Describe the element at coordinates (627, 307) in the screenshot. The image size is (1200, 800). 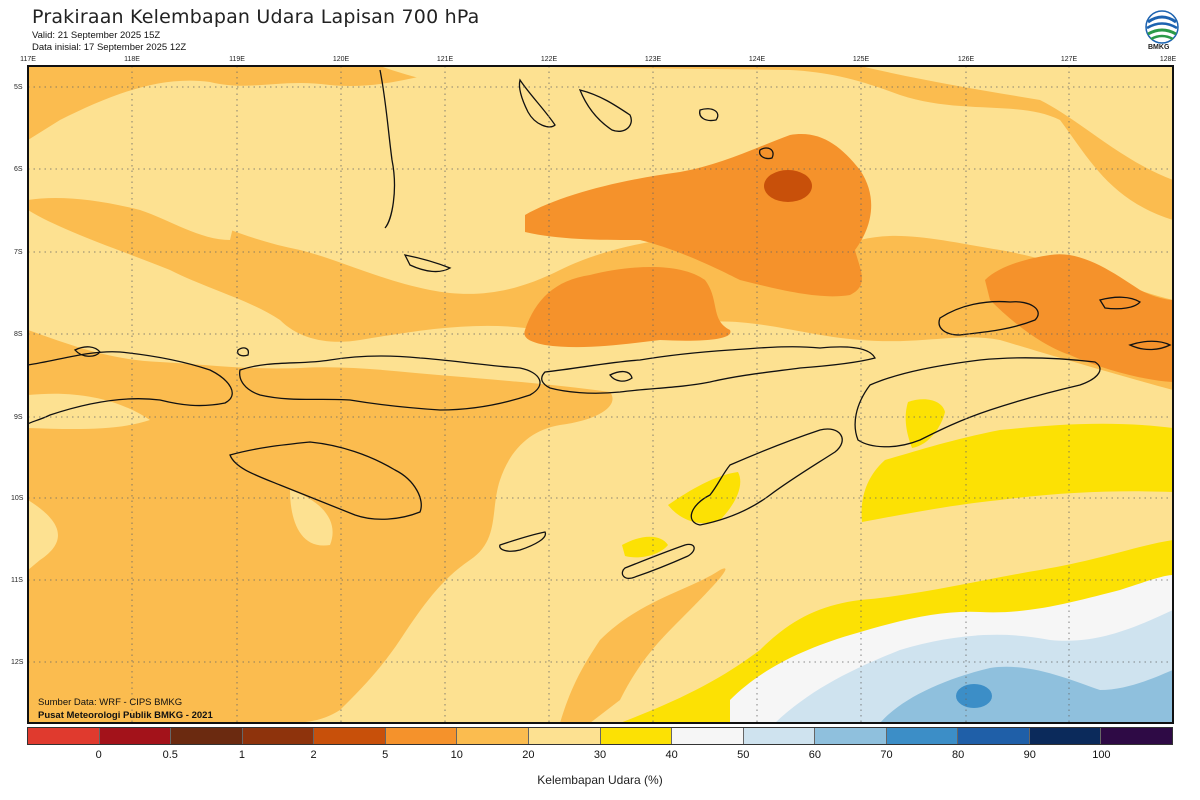
I see `field-5-10-central` at that location.